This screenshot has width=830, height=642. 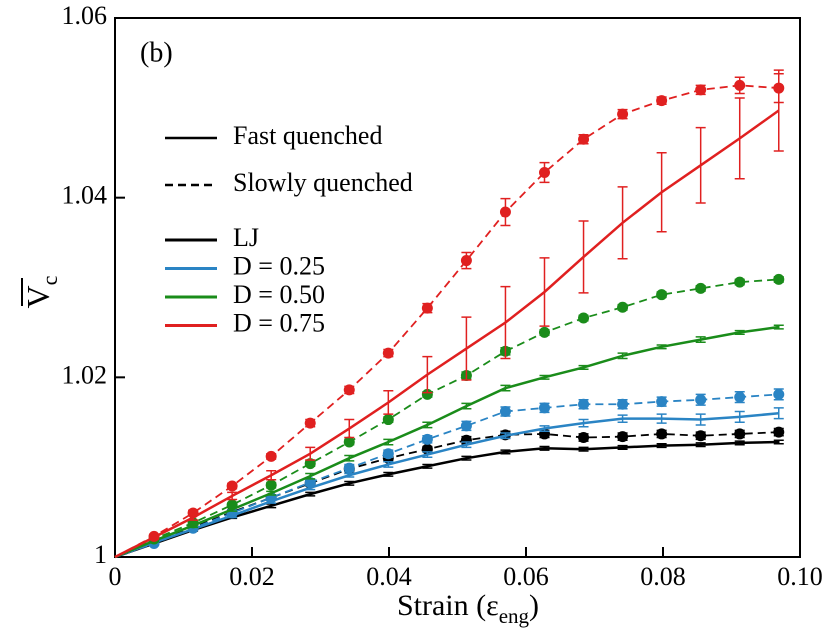 What do you see at coordinates (514, 616) in the screenshot?
I see `x-label-sub: eng` at bounding box center [514, 616].